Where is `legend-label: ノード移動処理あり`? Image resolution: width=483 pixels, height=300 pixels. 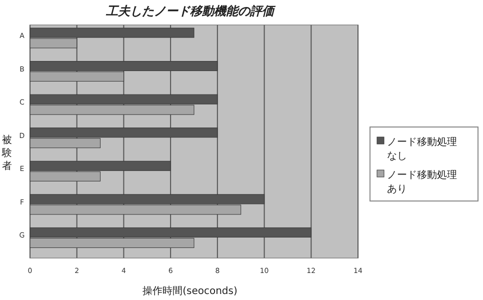 legend-label: ノード移動処理あり is located at coordinates (422, 182).